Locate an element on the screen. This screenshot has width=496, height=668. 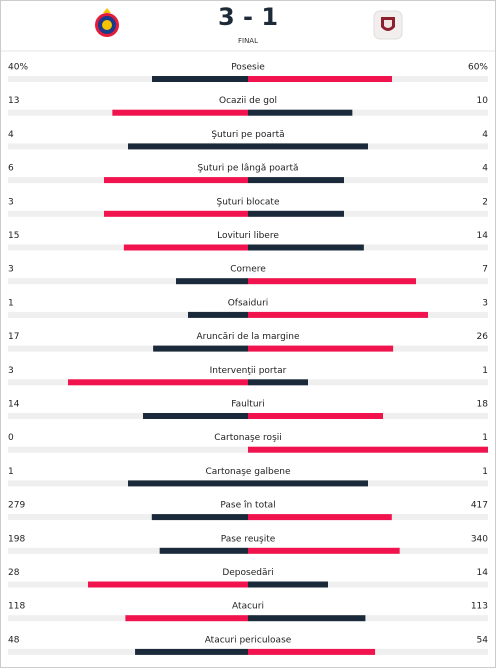
home-value: 13 is located at coordinates (13, 101).